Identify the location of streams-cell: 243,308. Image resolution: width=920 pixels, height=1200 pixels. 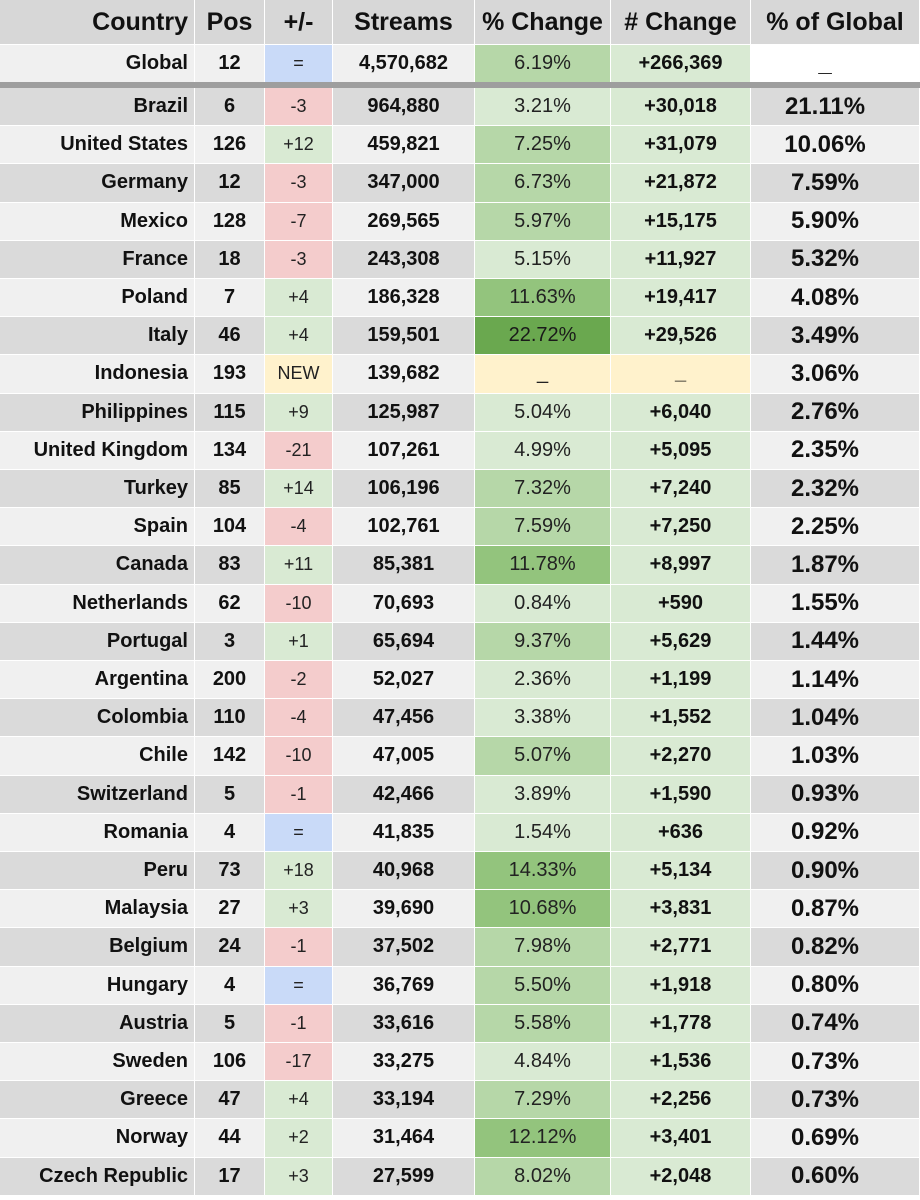
(404, 259).